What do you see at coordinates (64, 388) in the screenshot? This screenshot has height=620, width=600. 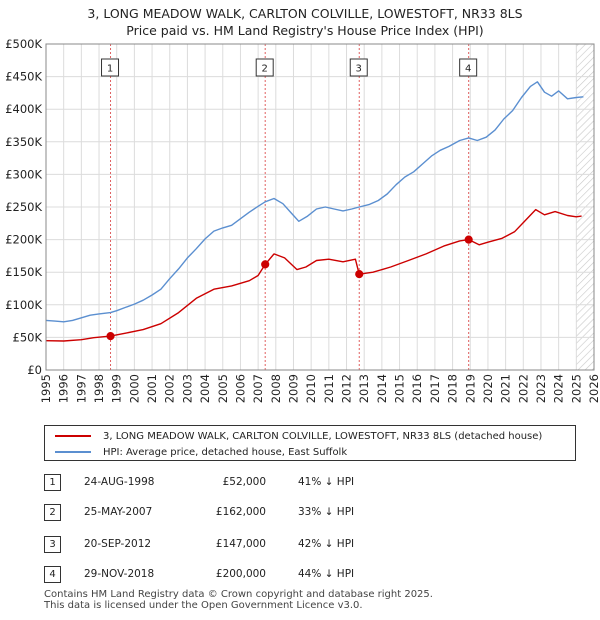 I see `x-tick-label: 1996` at bounding box center [64, 388].